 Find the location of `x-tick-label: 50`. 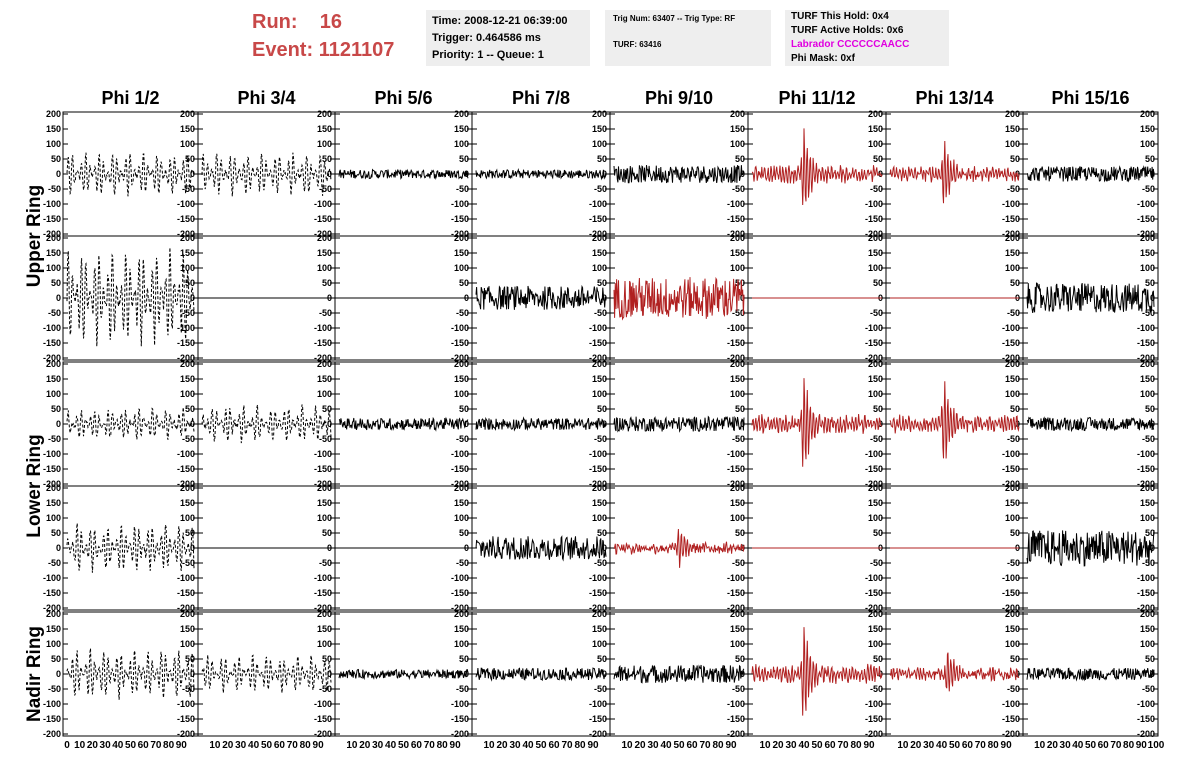

x-tick-label: 50 is located at coordinates (131, 745).